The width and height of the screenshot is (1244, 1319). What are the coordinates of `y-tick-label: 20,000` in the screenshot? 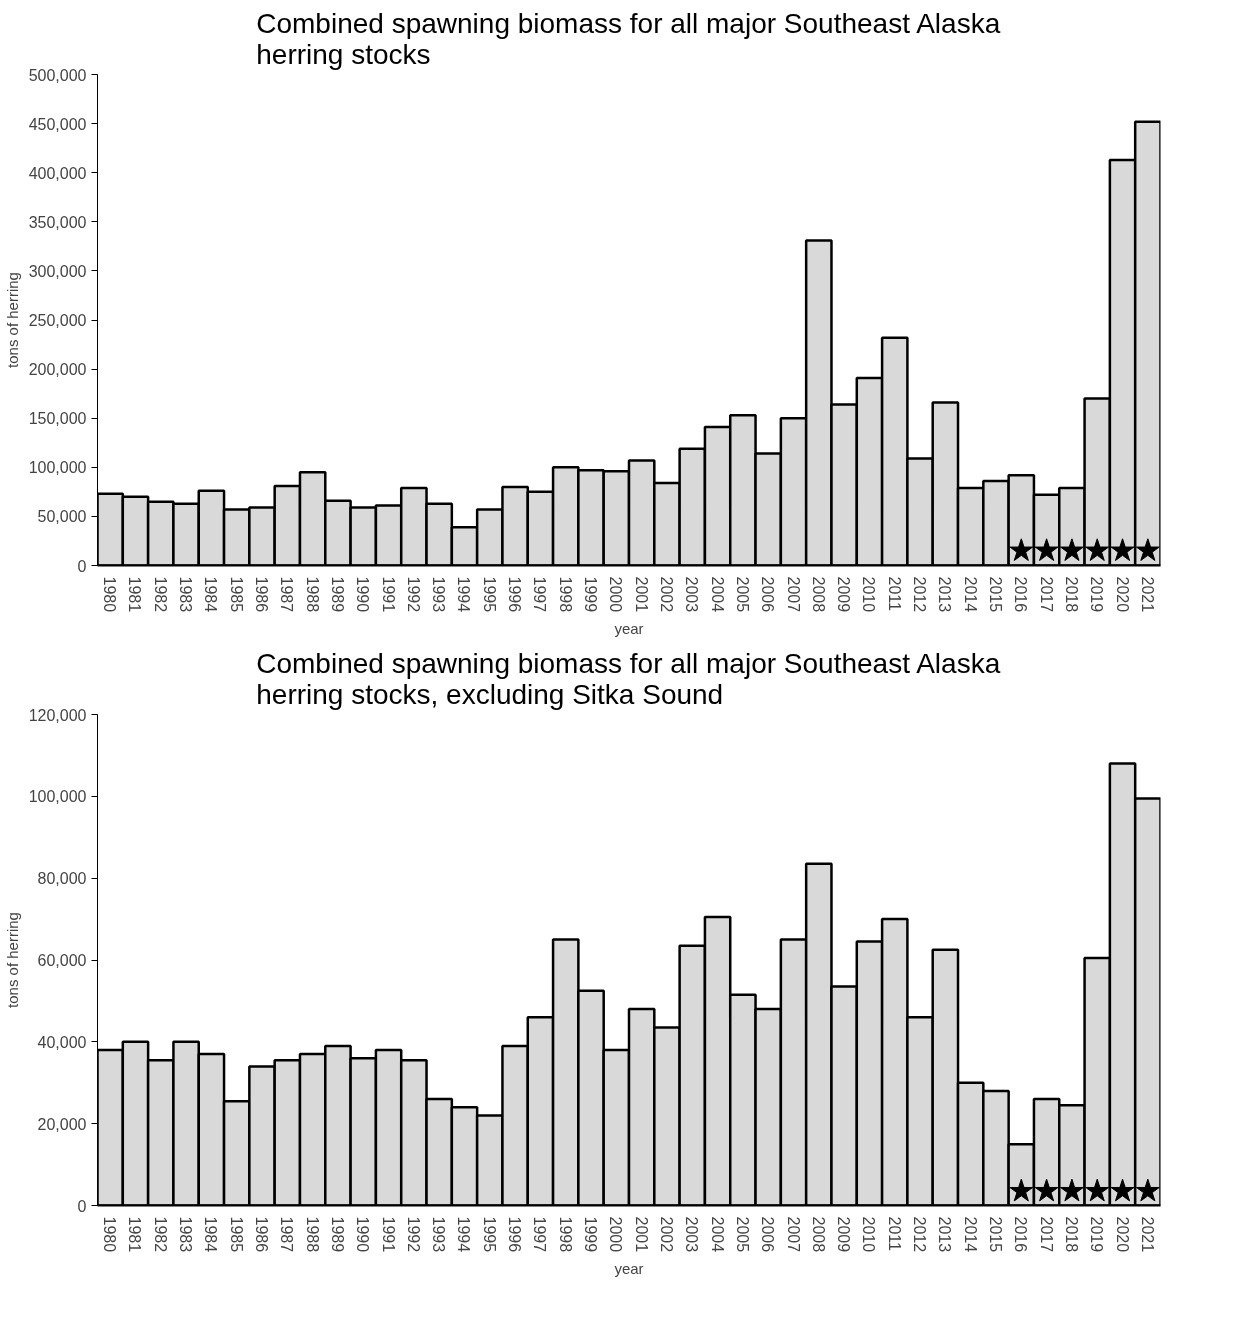 It's located at (62, 1124).